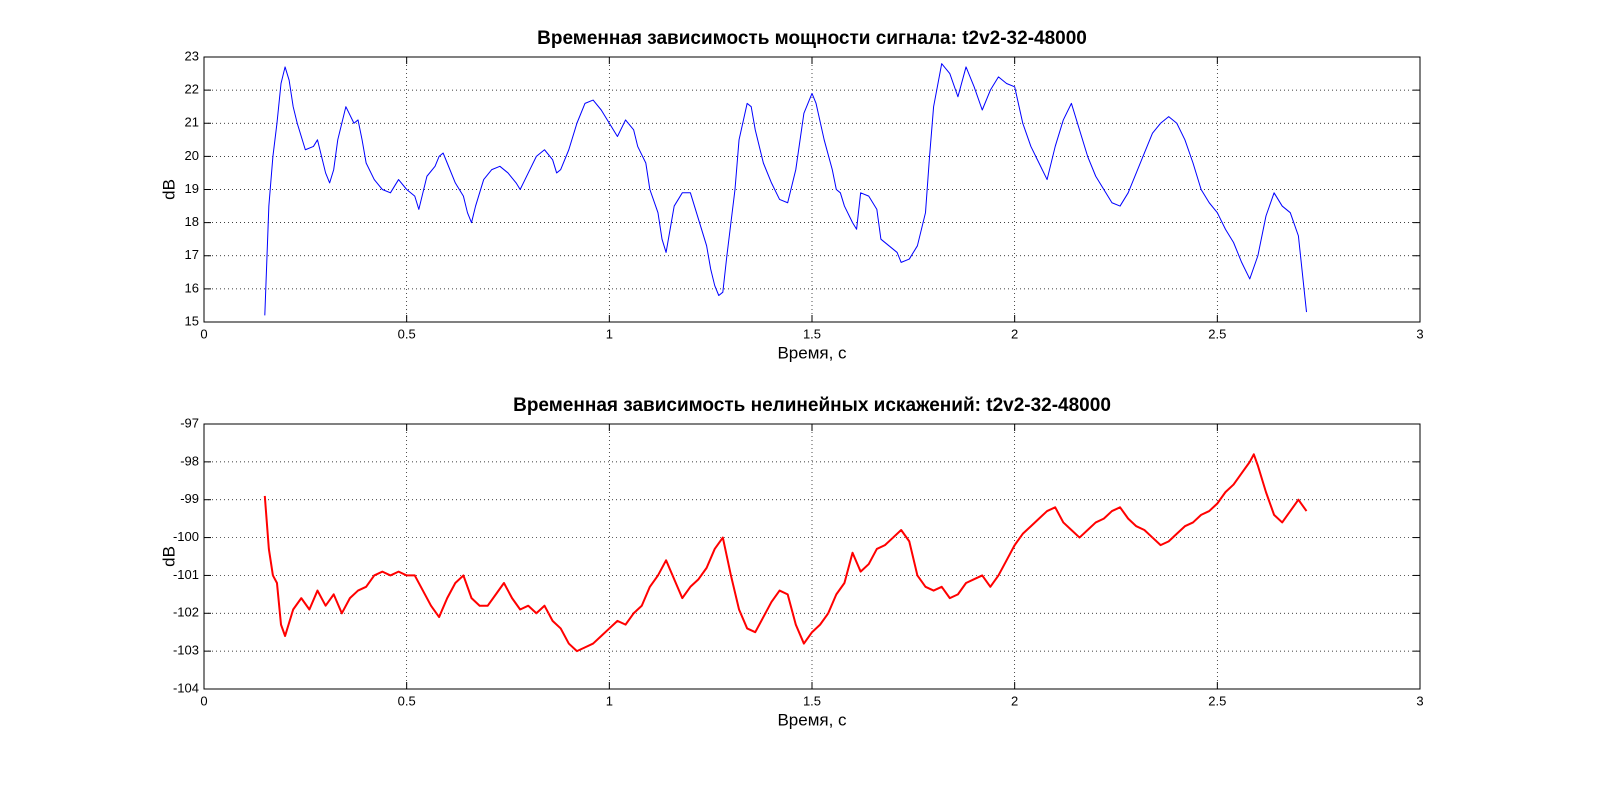  Describe the element at coordinates (189, 422) in the screenshot. I see `y-tick-label: -97` at that location.